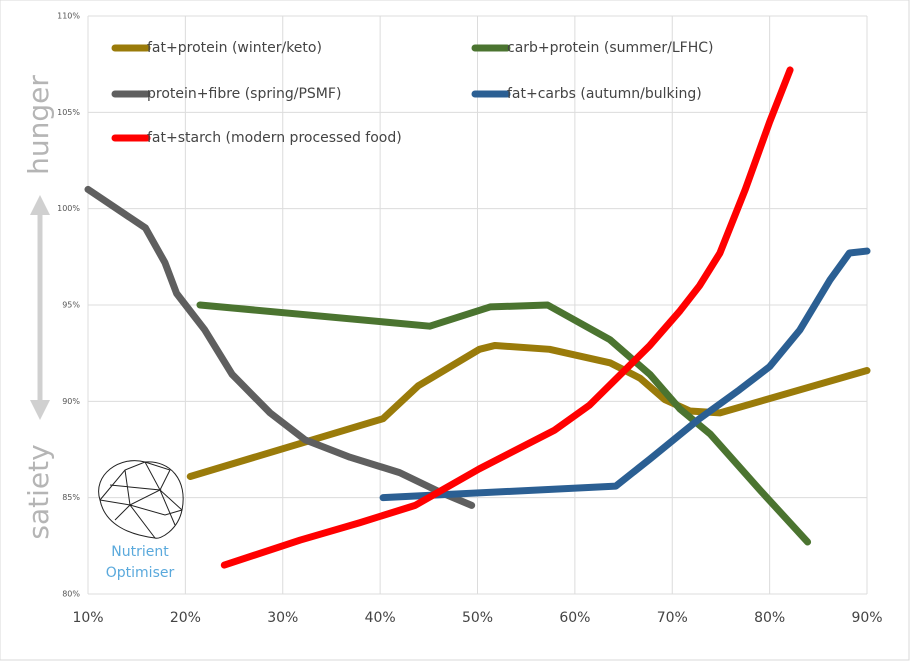  What do you see at coordinates (38, 125) in the screenshot?
I see `hunger-label: hunger` at bounding box center [38, 125].